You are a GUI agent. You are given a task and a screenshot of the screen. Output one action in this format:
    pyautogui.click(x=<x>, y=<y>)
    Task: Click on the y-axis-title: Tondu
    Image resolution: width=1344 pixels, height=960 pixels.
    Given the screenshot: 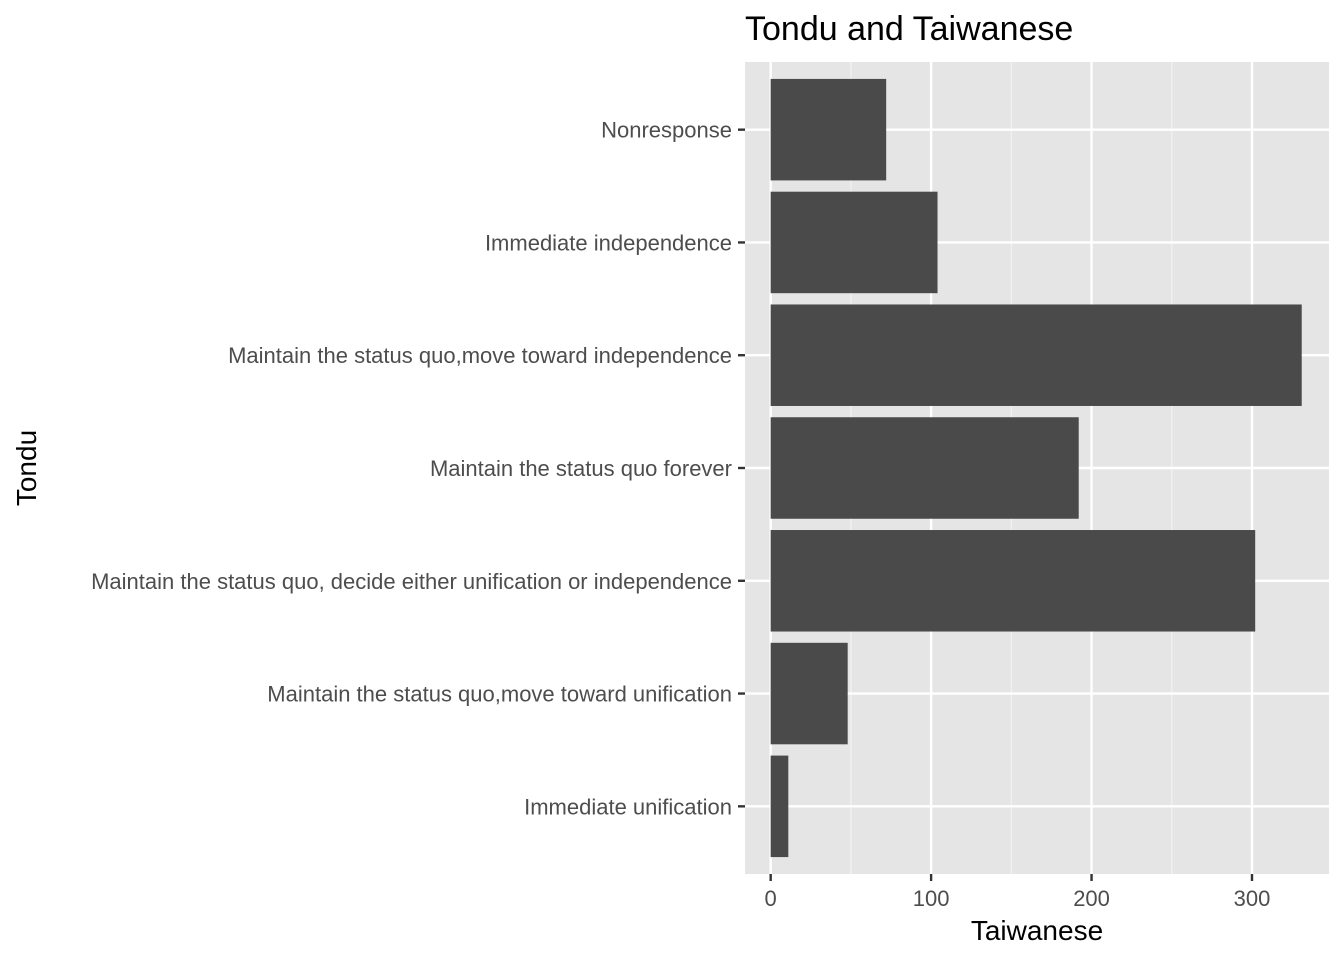 What is the action you would take?
    pyautogui.click(x=26, y=468)
    